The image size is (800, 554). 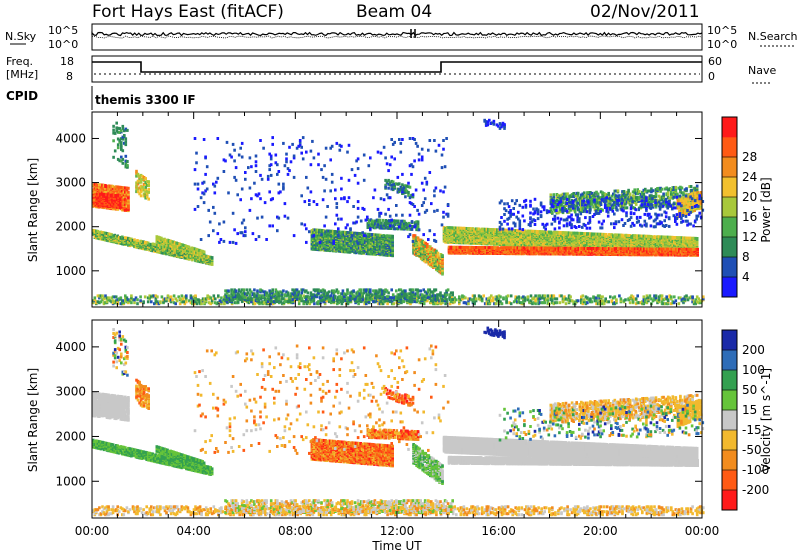 What do you see at coordinates (19, 61) in the screenshot?
I see `freq-label: Freq.` at bounding box center [19, 61].